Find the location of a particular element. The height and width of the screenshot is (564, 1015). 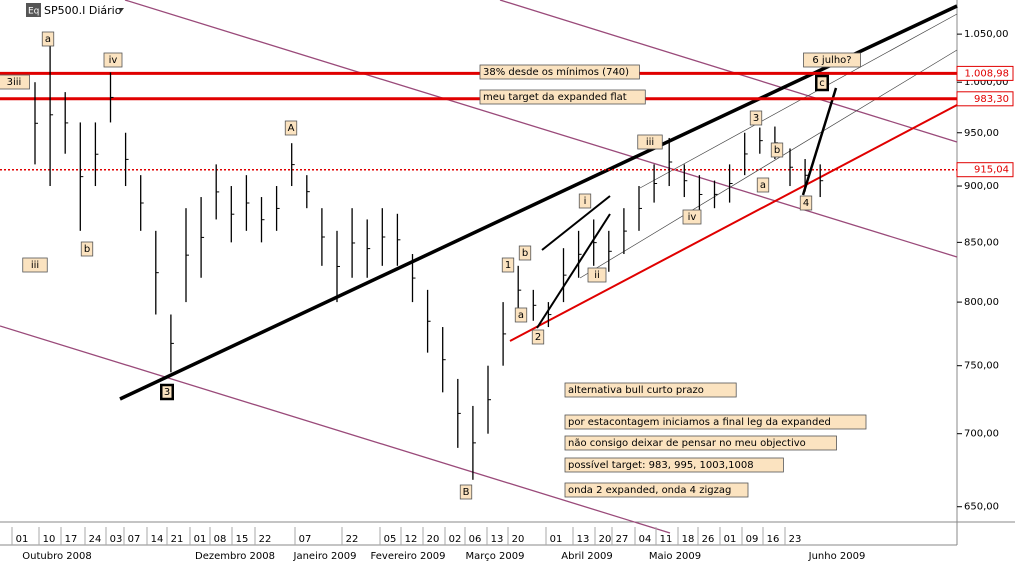

y-tick-label: 1.000,00 is located at coordinates (986, 82).